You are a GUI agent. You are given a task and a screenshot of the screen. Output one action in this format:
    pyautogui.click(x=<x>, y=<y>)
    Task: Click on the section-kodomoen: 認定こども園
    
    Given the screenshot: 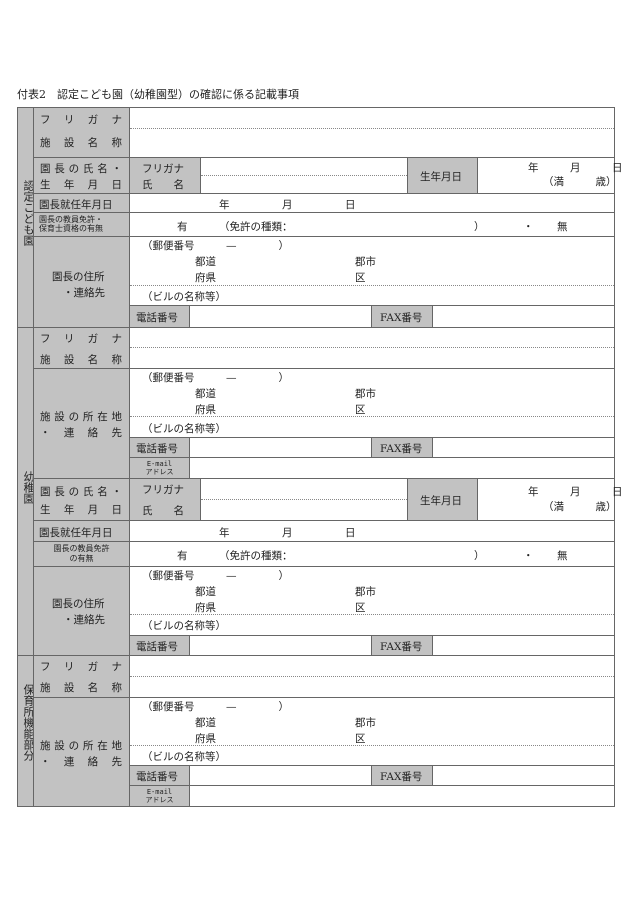 What is the action you would take?
    pyautogui.click(x=26, y=217)
    